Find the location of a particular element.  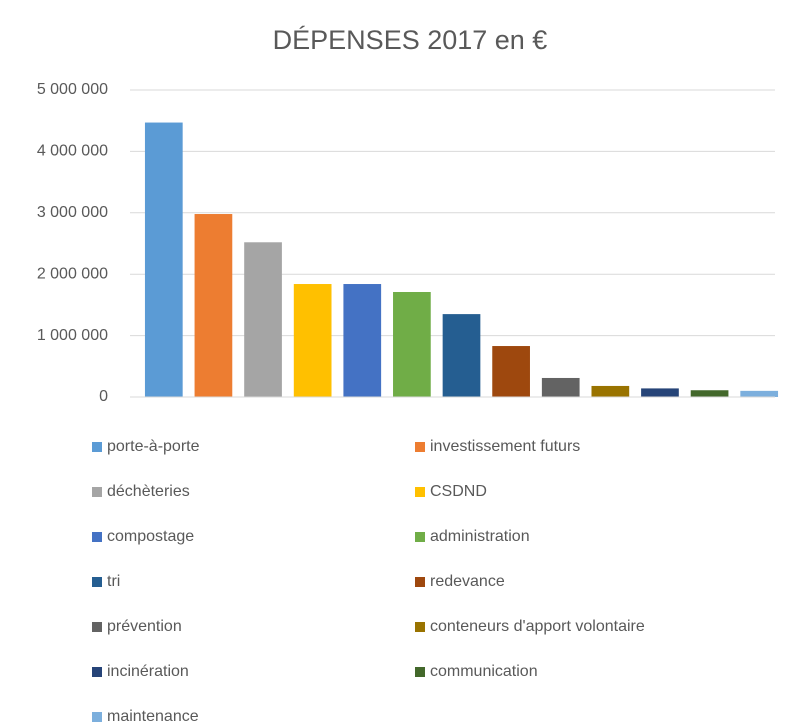

legend-label: CSDND is located at coordinates (458, 491).